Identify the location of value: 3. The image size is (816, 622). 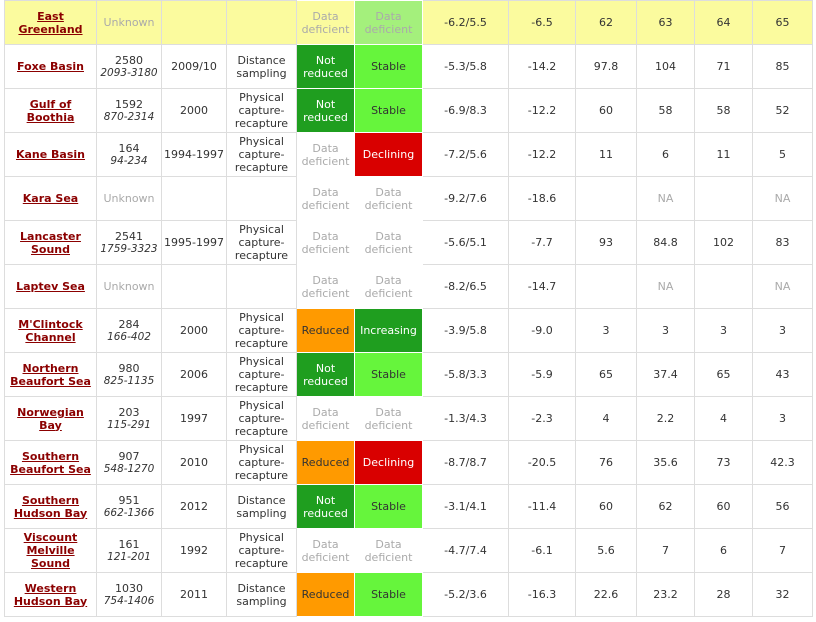
(606, 330).